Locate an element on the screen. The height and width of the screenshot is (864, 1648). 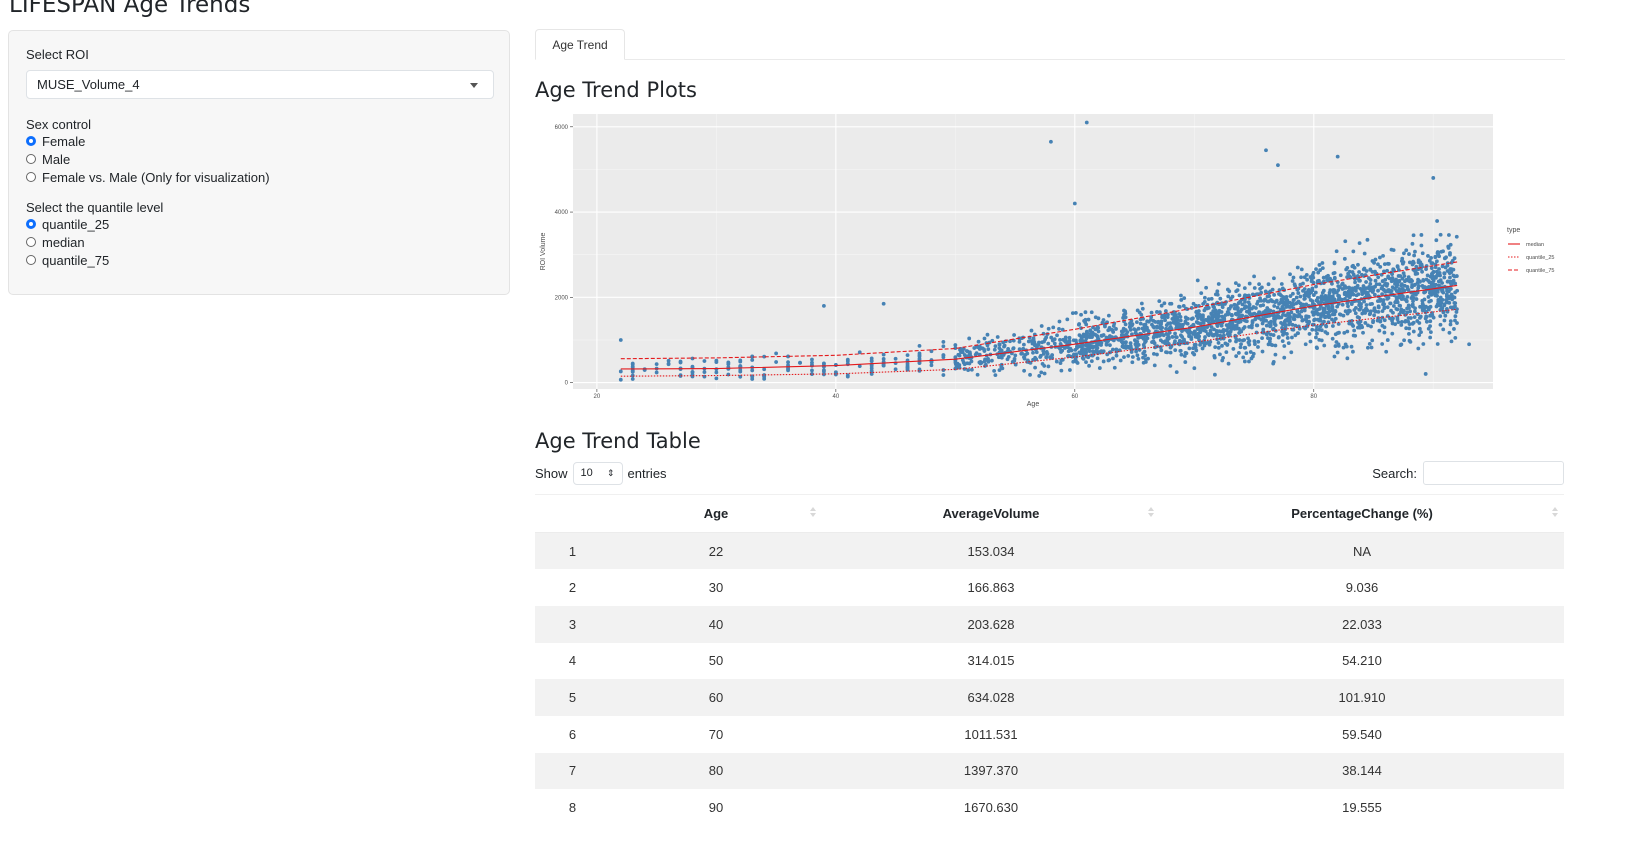
sex-radio-male: Male is located at coordinates (48, 159).